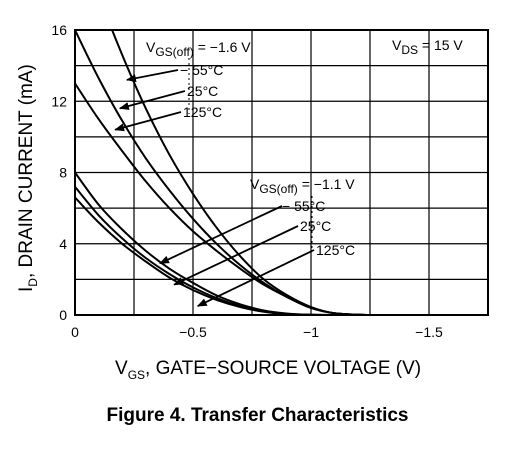 The image size is (515, 449). Describe the element at coordinates (202, 112) in the screenshot. I see `group1-label-125: 125°C` at that location.